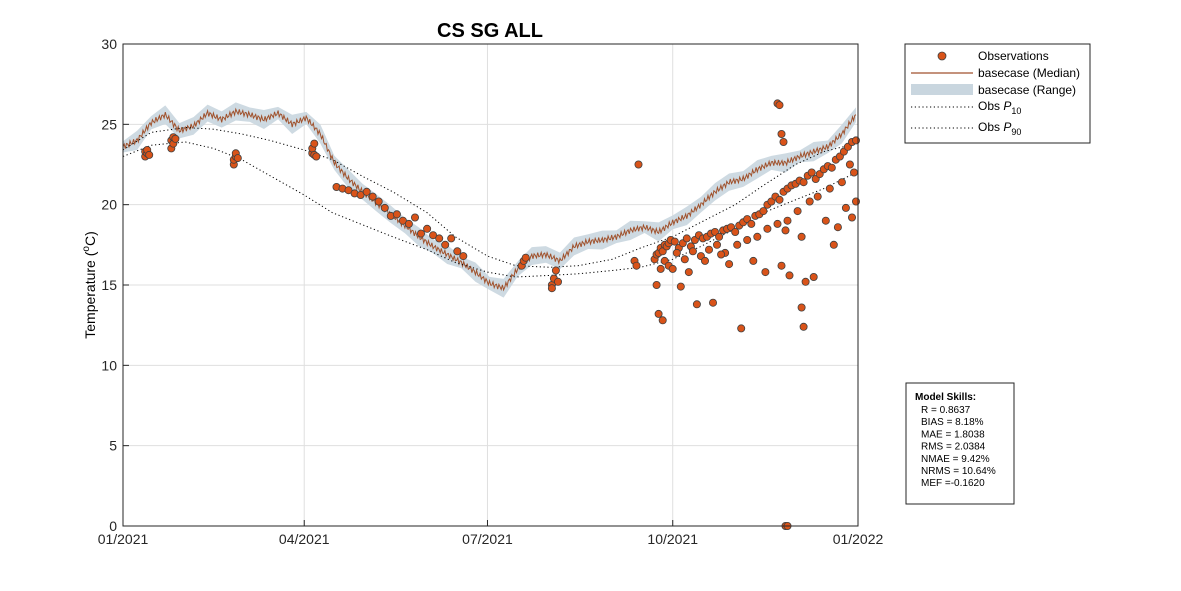 The height and width of the screenshot is (591, 1181). I want to click on y-axis-label-unit: C), so click(90, 238).